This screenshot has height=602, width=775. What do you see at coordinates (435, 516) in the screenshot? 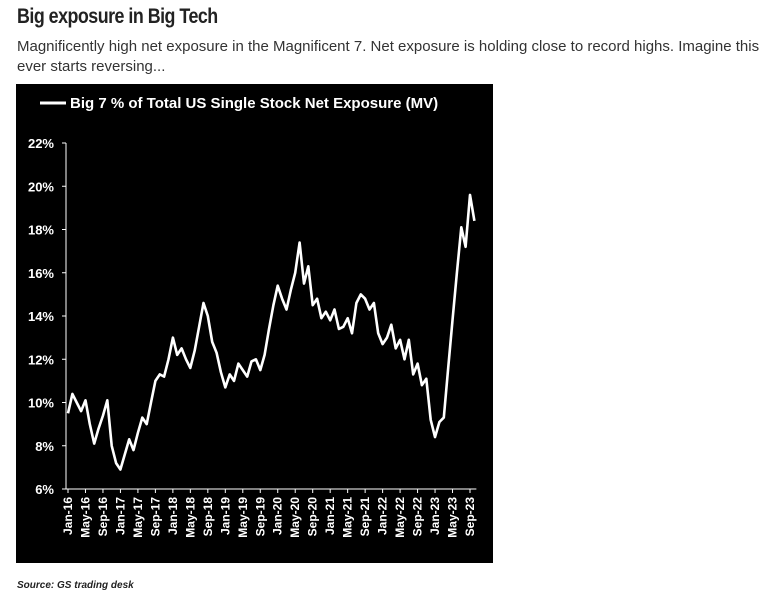
I see `x-tick-label: Jan-23` at bounding box center [435, 516].